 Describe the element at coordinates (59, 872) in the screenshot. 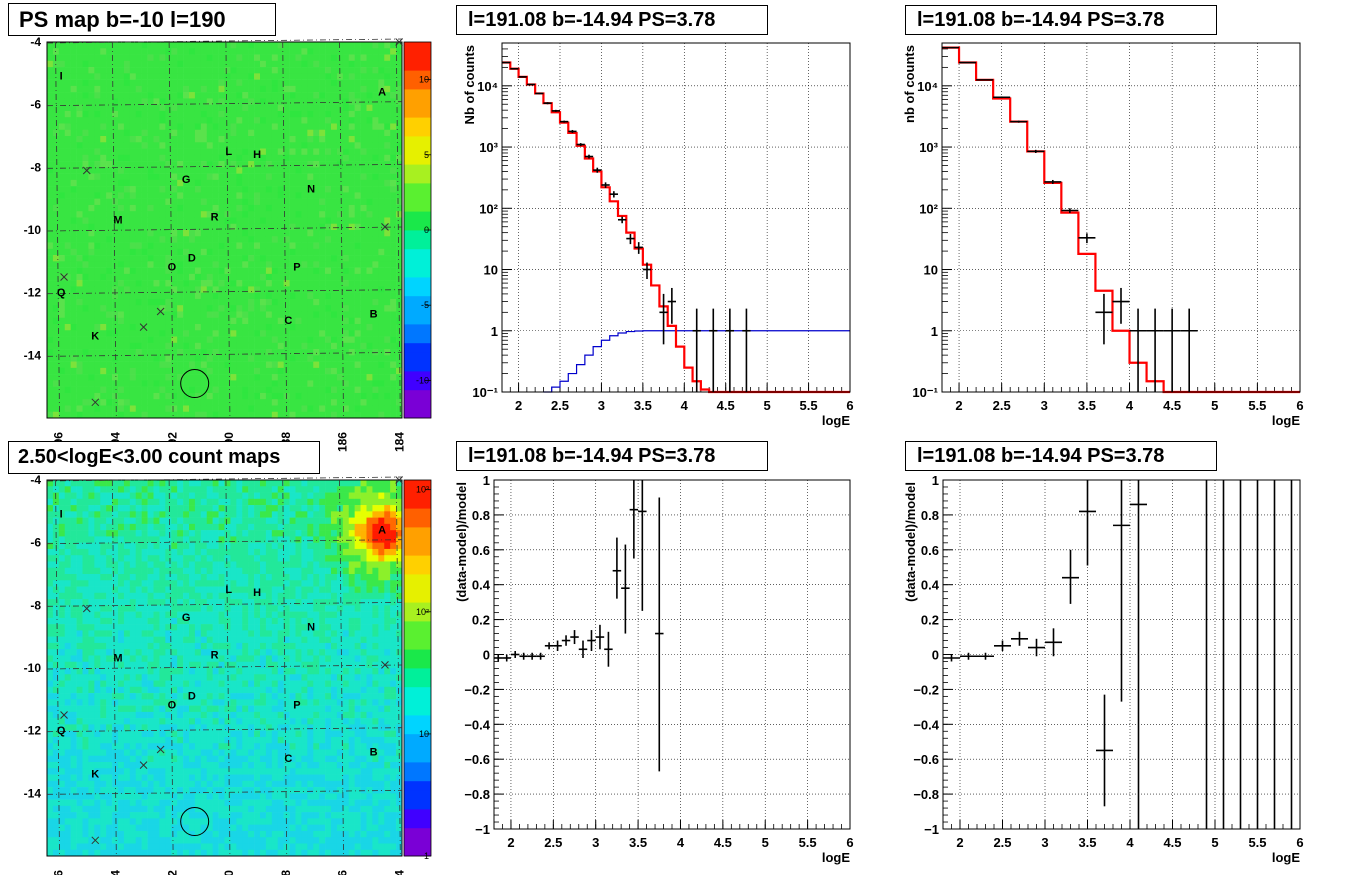

I see `x-tick-label: 196` at that location.